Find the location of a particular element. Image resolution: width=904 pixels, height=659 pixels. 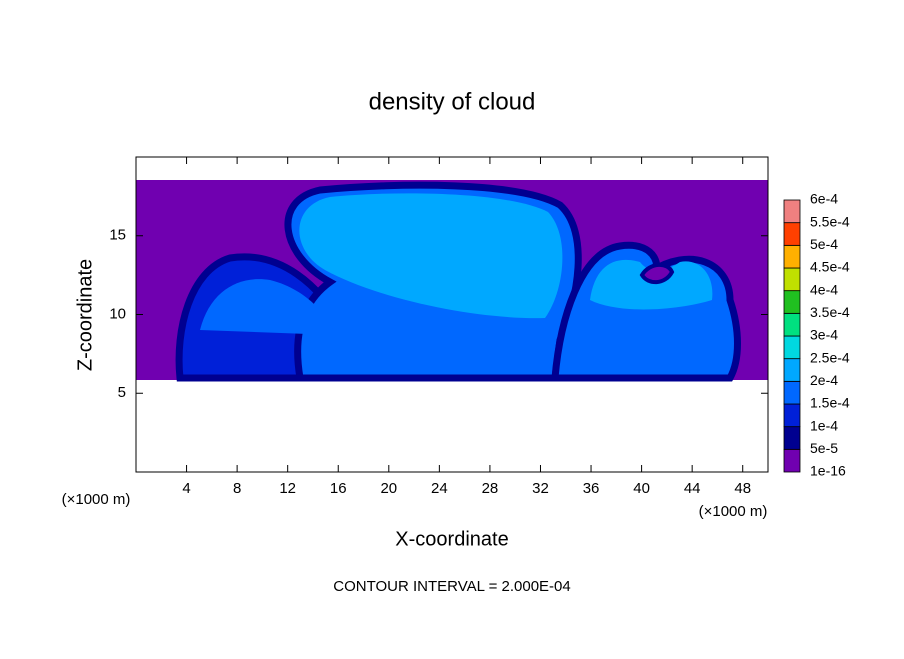

y-tick-label: 10 is located at coordinates (117, 313).